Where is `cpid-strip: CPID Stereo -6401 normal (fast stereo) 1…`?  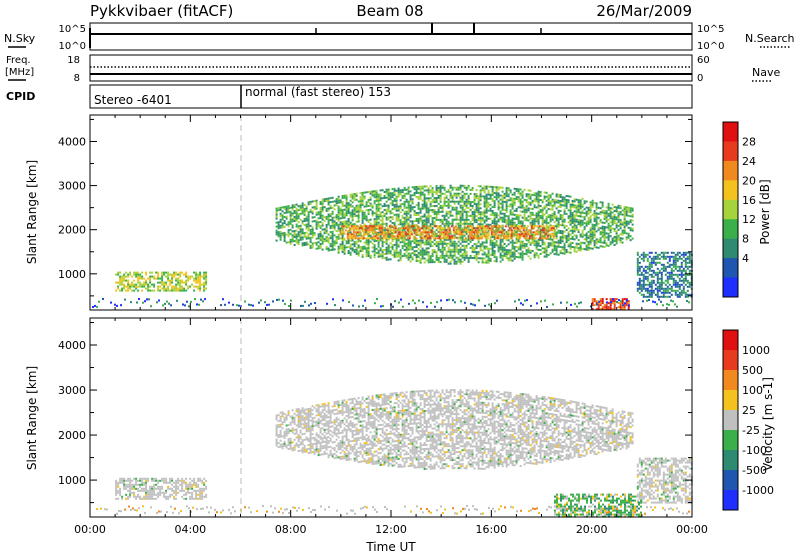
cpid-strip: CPID Stereo -6401 normal (fast stereo) 1… is located at coordinates (349, 96).